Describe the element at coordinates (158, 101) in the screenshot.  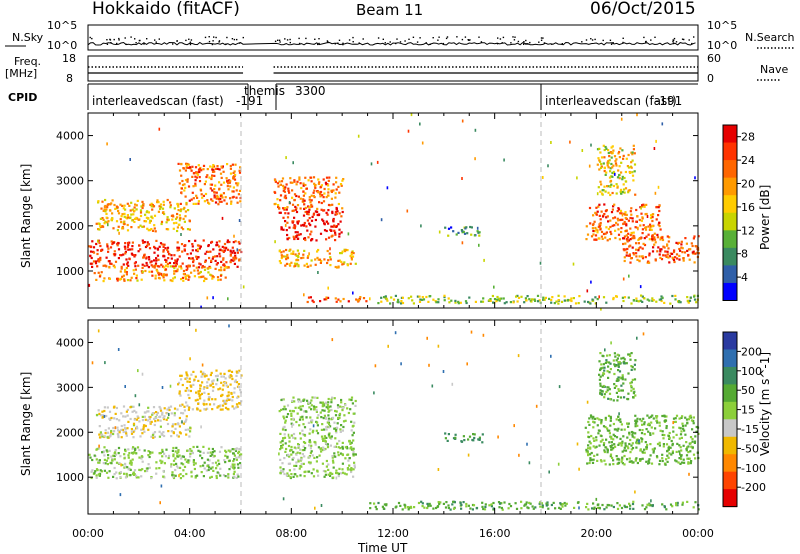
I see `cpid-seg1-name: interleavedscan (fast)` at that location.